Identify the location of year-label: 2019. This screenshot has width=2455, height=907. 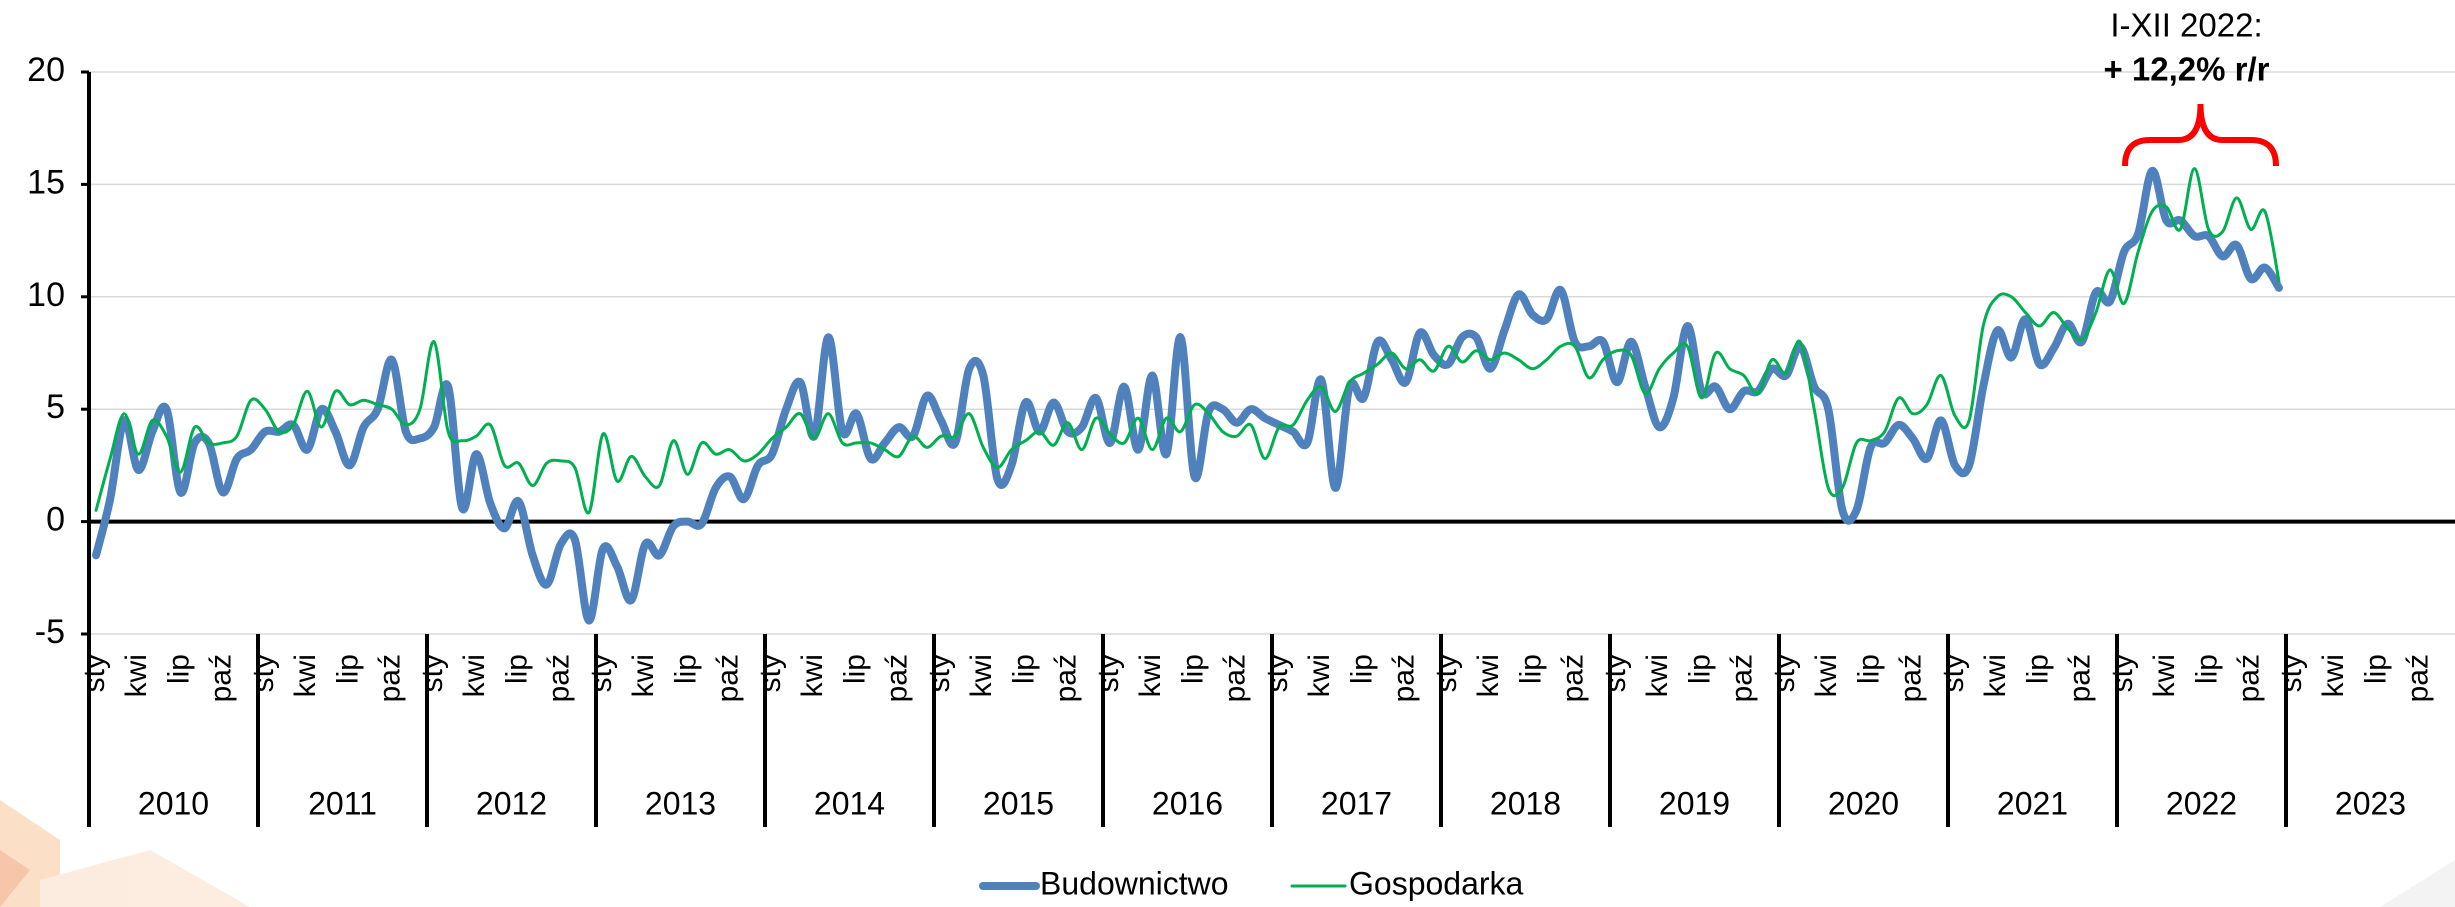
(1694, 803).